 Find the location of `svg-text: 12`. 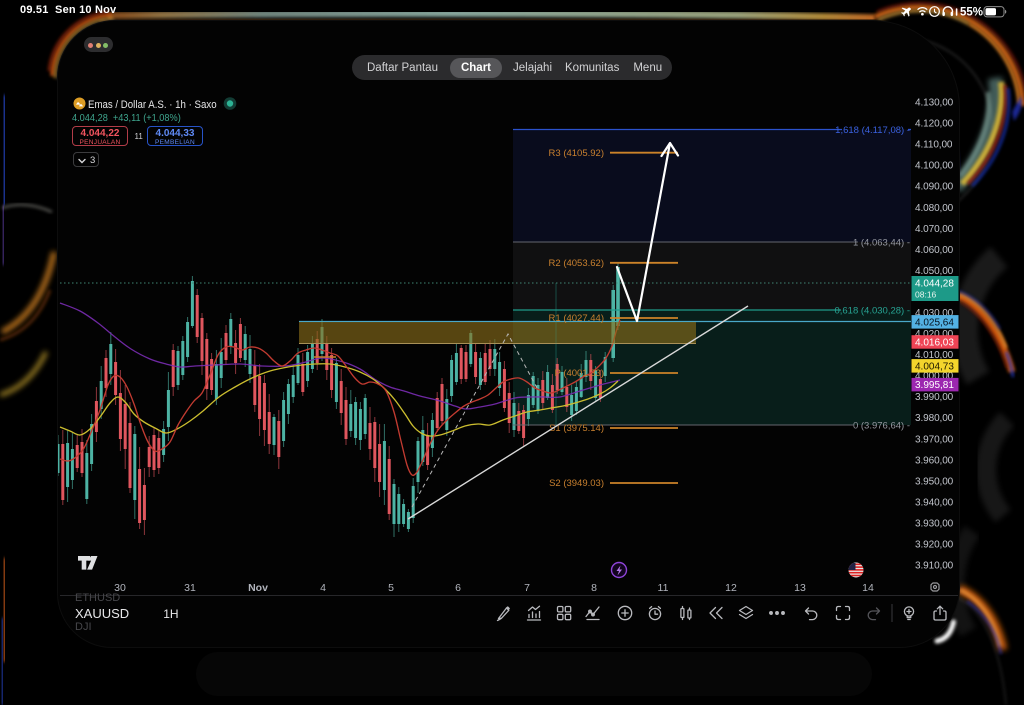

svg-text: 12 is located at coordinates (731, 588).